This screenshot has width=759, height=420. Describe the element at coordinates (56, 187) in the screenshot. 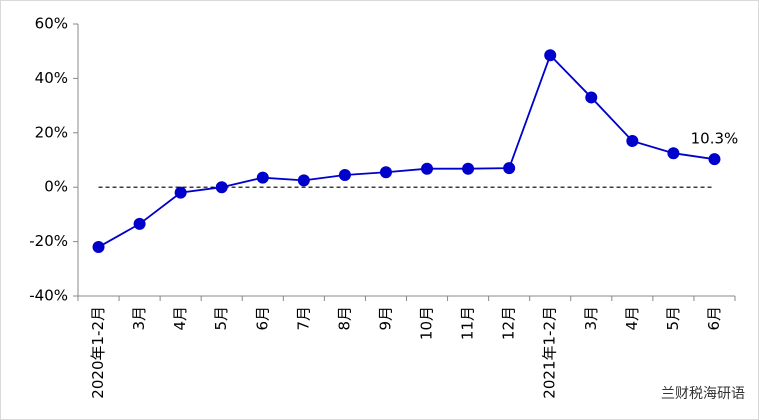

I see `y-tick-label: 0%` at that location.